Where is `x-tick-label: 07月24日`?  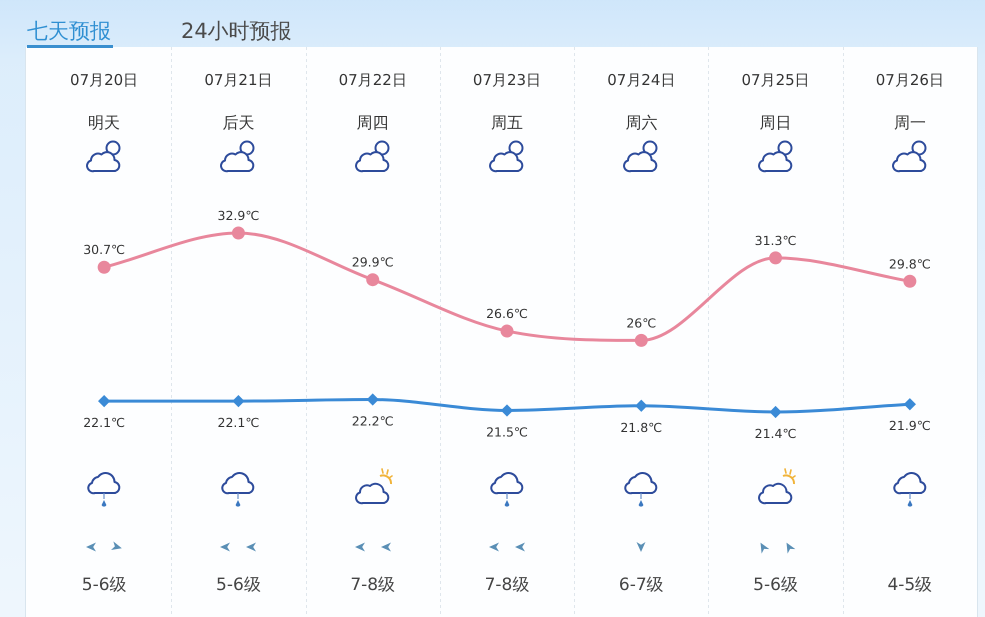
x-tick-label: 07月24日 is located at coordinates (641, 80).